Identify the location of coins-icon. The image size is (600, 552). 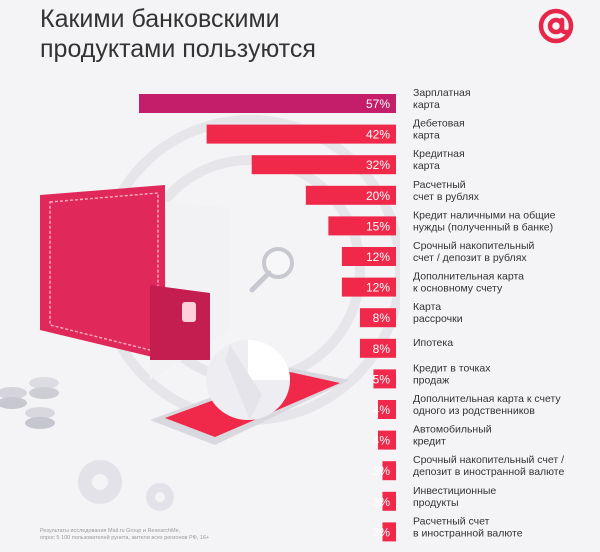
(29, 403).